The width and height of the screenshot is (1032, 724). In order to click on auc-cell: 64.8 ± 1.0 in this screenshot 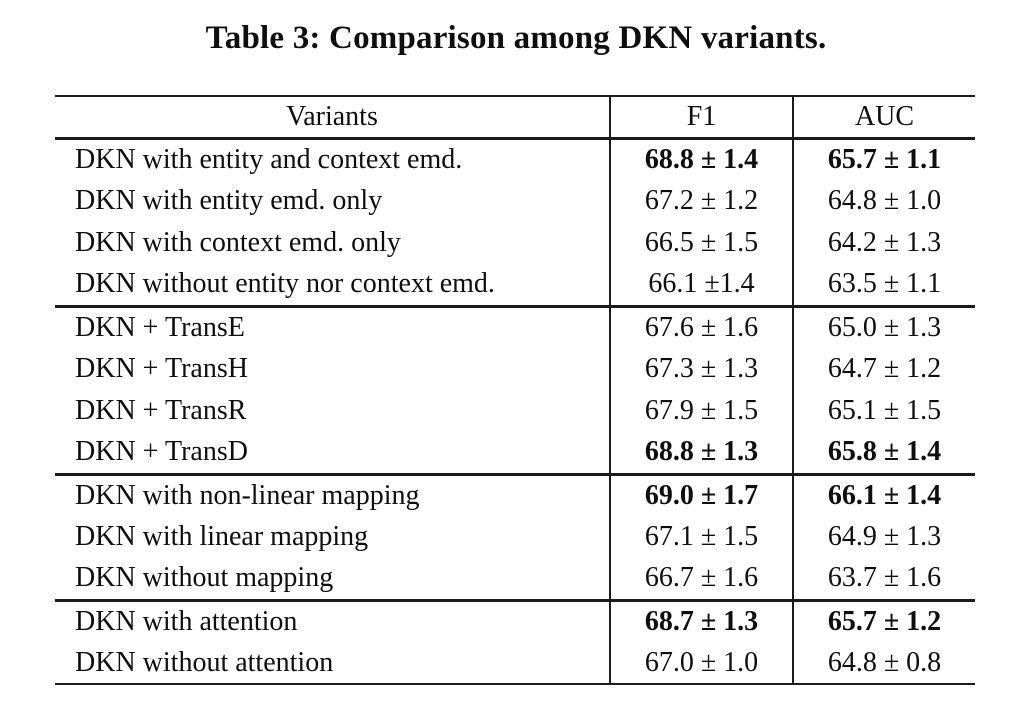, I will do `click(883, 201)`.